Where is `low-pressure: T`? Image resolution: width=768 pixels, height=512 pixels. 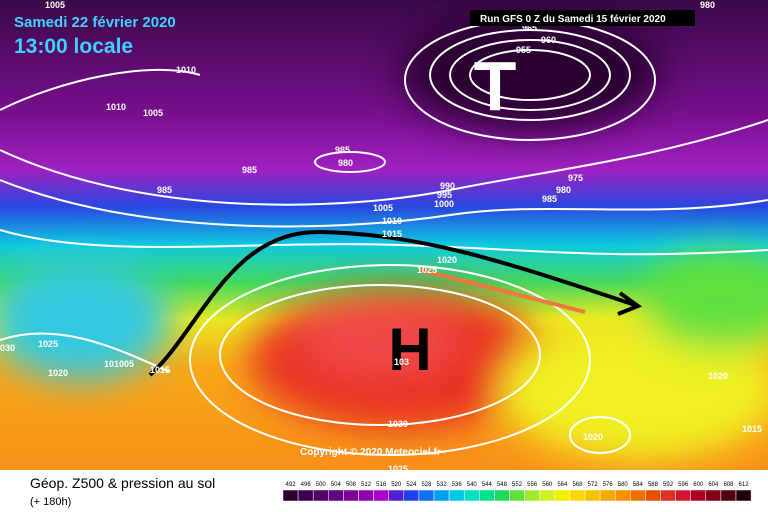
low-pressure: T is located at coordinates (495, 86).